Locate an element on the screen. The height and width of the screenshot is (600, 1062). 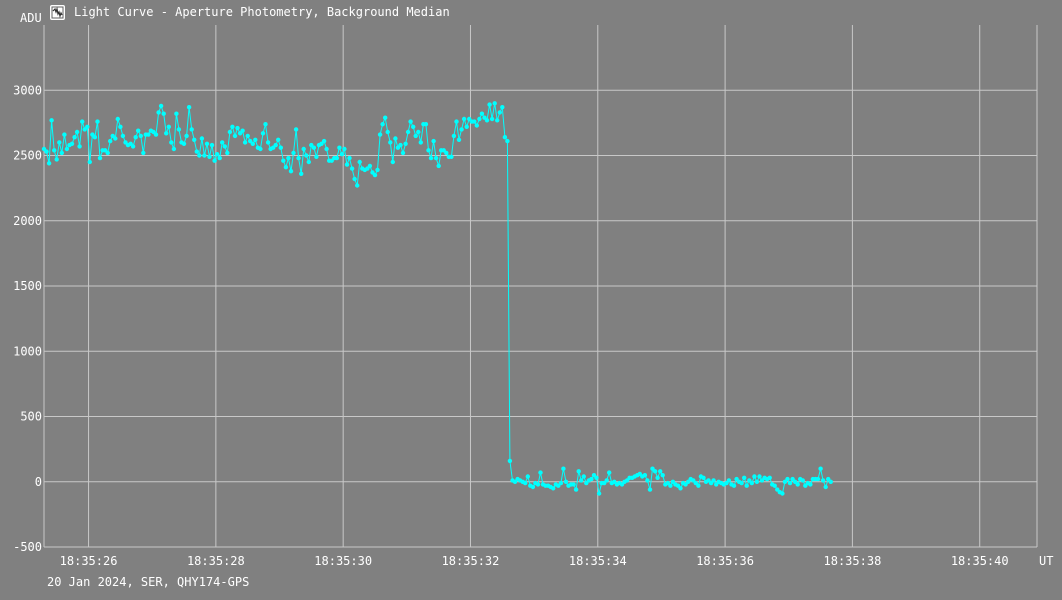
y-tick-labels: -500 0 500 1000 1500 2000 2500 3000 is located at coordinates (27, 318).